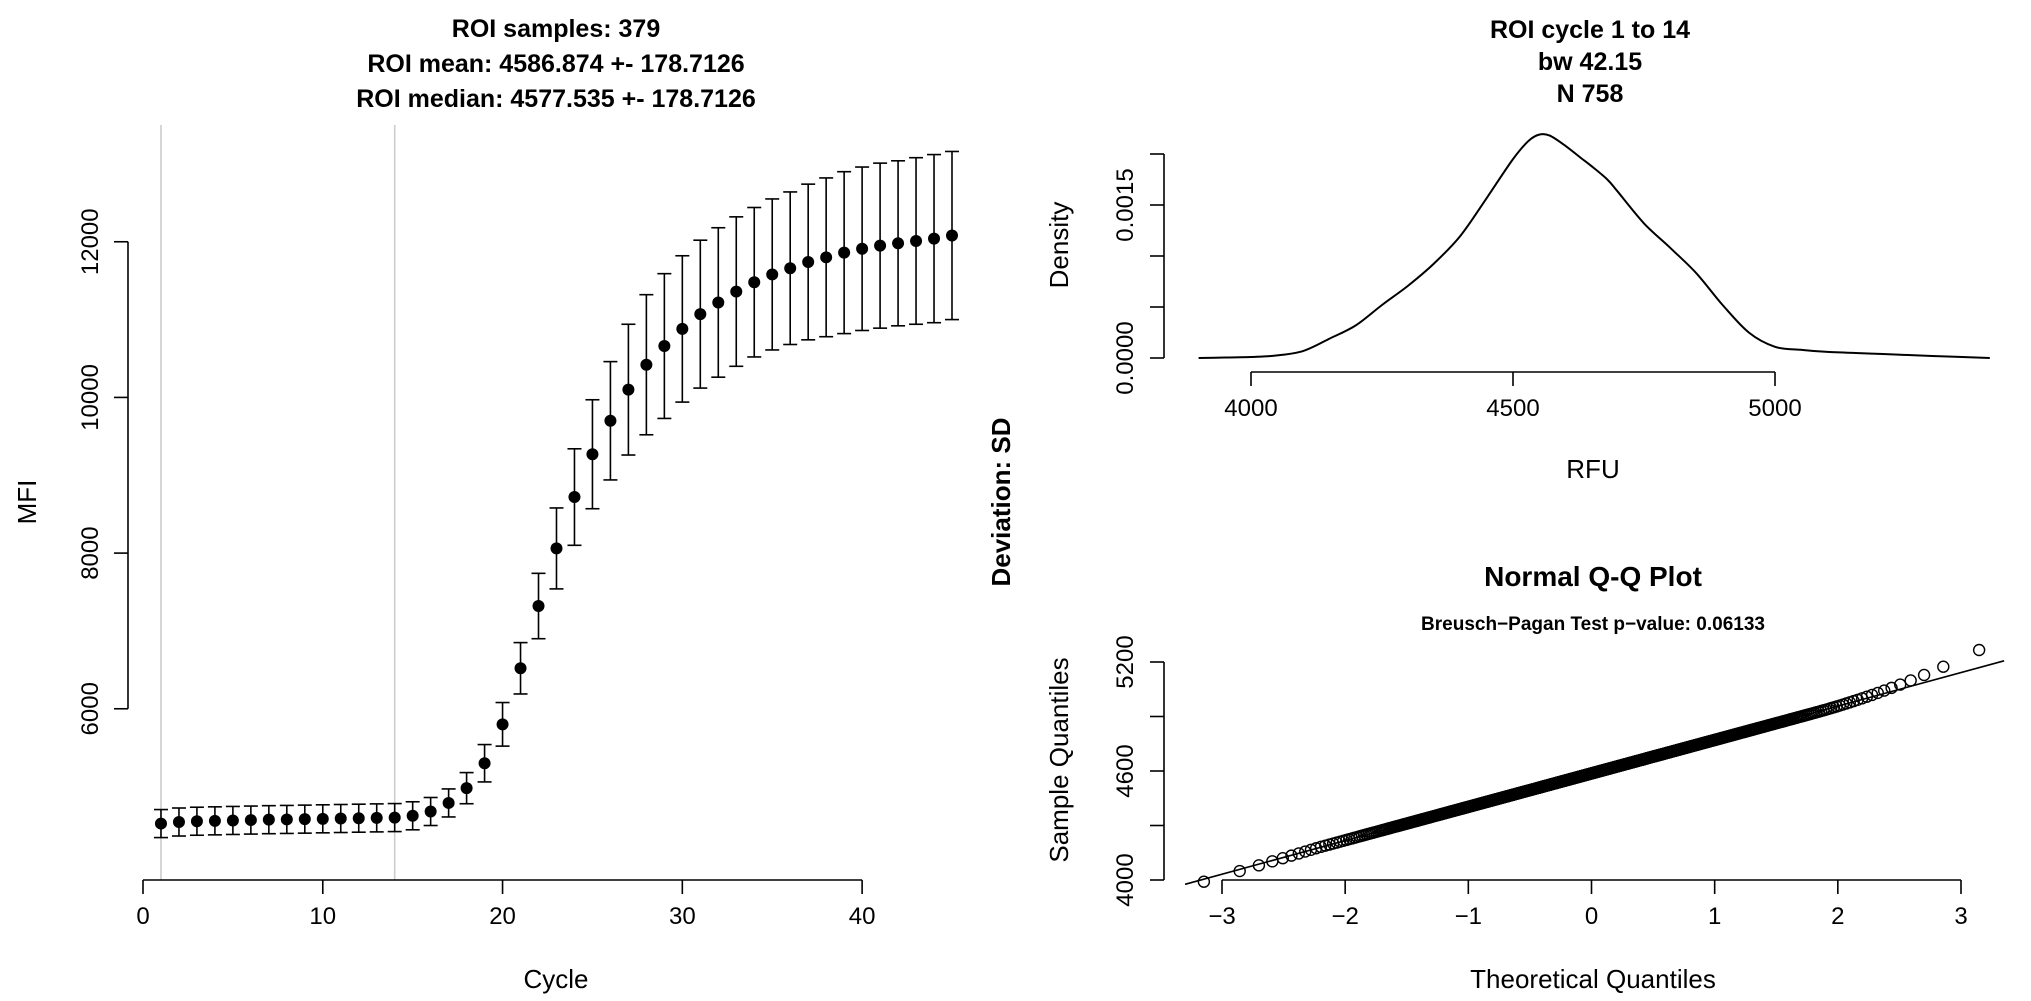 Image resolution: width=2031 pixels, height=1001 pixels. What do you see at coordinates (555, 979) in the screenshot?
I see `left-x-label: Cycle` at bounding box center [555, 979].